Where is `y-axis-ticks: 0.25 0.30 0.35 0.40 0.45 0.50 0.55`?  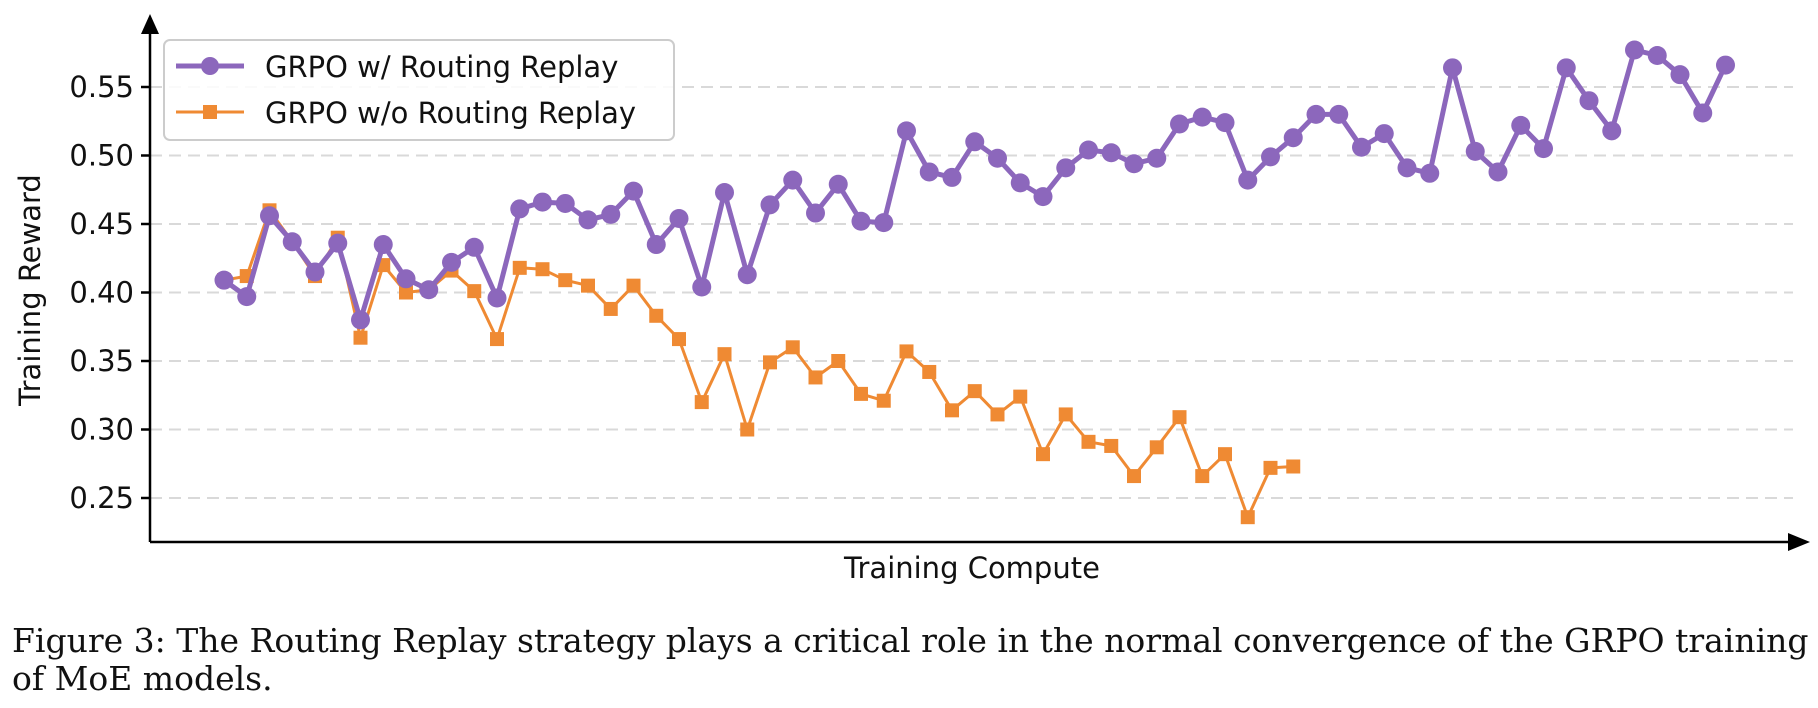 y-axis-ticks: 0.25 0.30 0.35 0.40 0.45 0.50 0.55 is located at coordinates (109, 292).